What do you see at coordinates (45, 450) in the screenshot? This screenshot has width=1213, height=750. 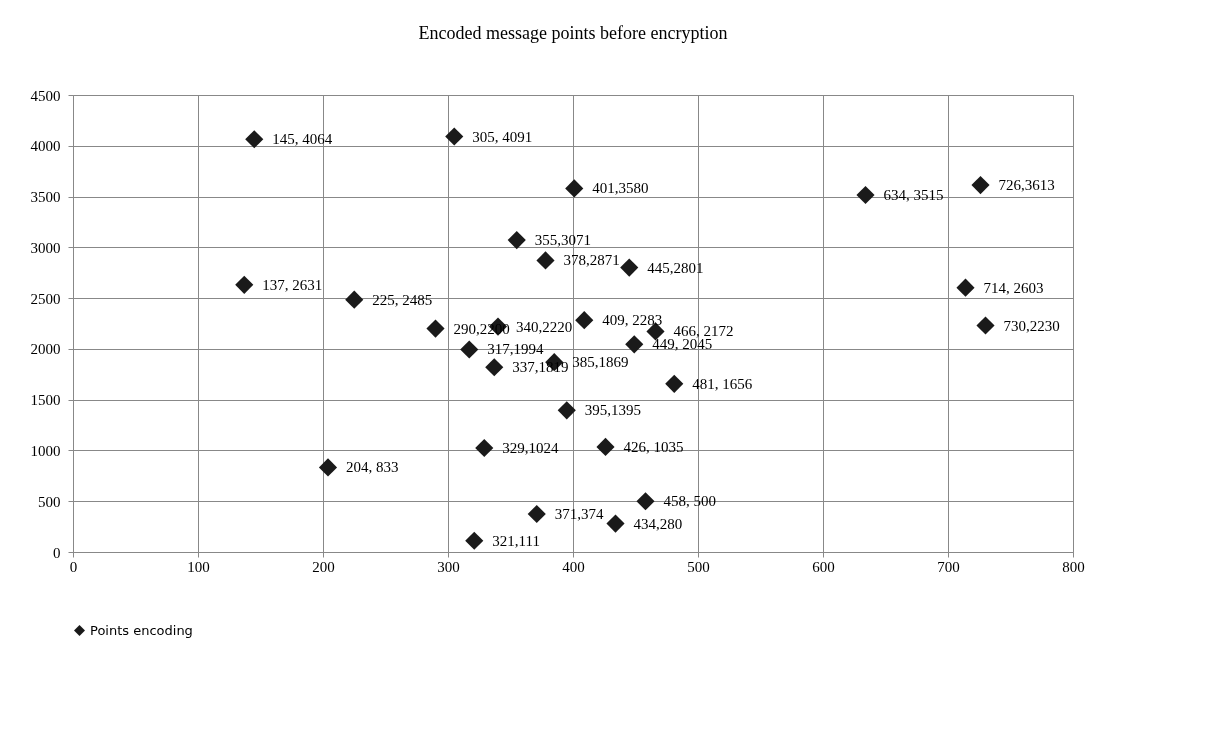 I see `y-tick-label: 1000` at bounding box center [45, 450].